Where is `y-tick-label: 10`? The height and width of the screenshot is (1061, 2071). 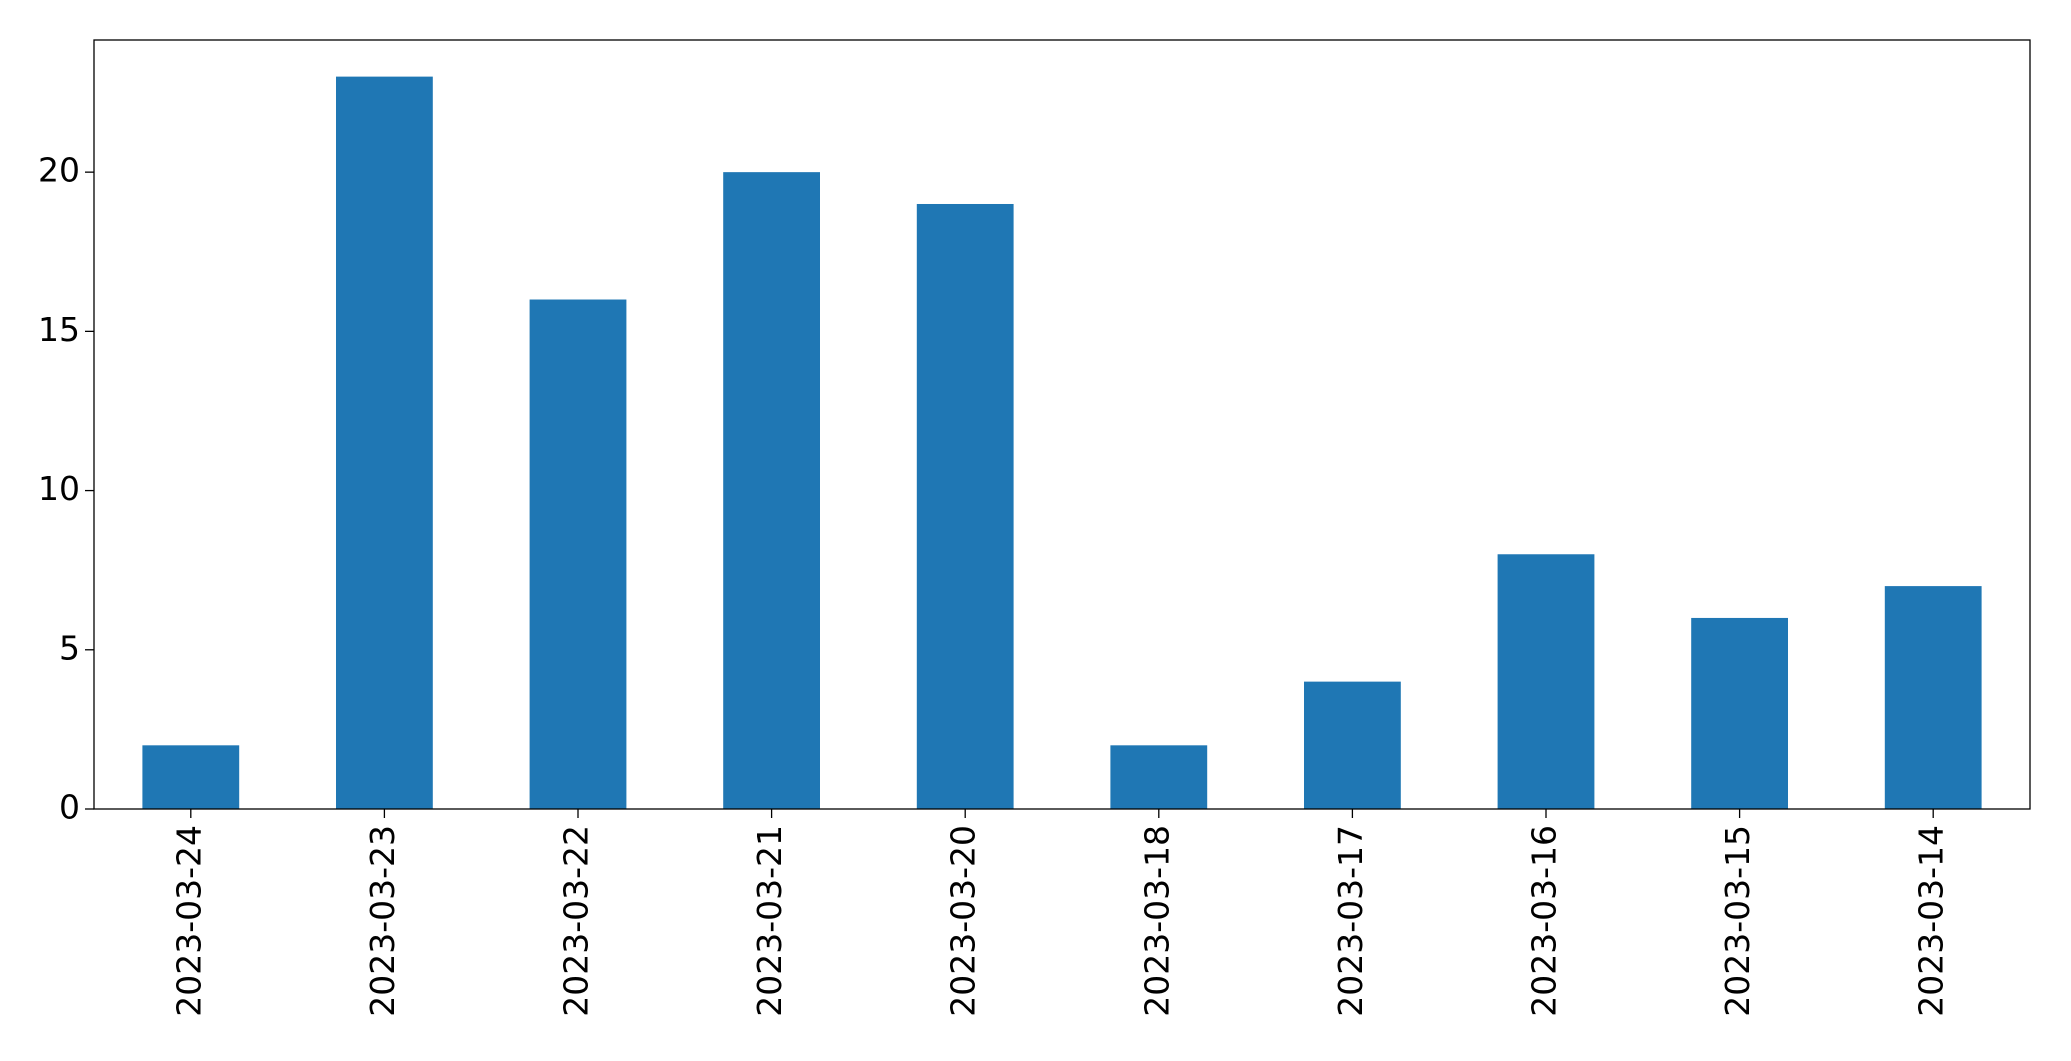 y-tick-label: 10 is located at coordinates (59, 488).